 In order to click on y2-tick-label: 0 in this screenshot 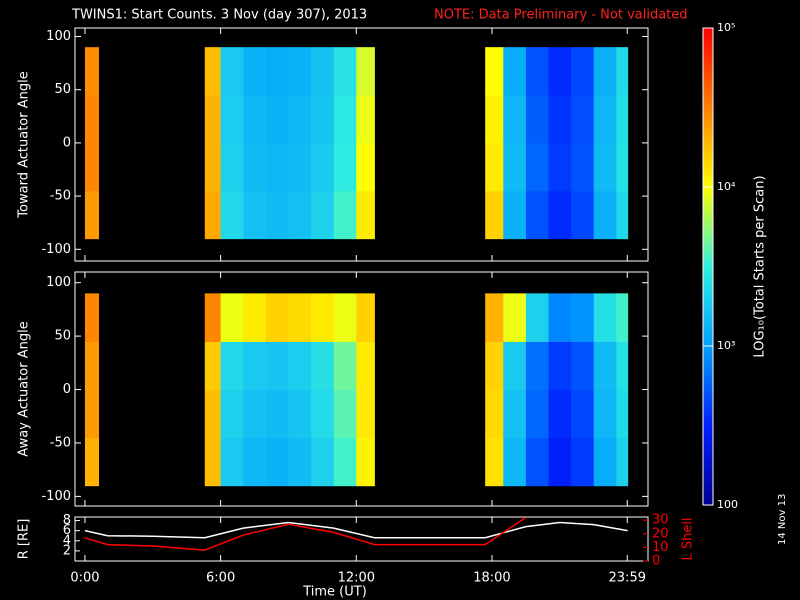, I will do `click(656, 561)`.